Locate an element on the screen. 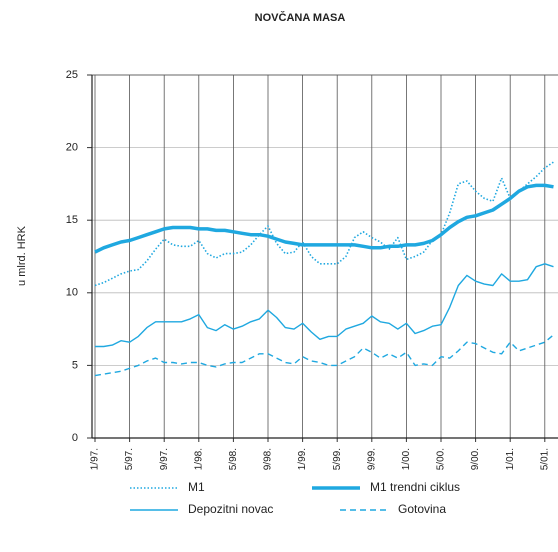 This screenshot has width=558, height=552. x-tick-label: 9/00. is located at coordinates (475, 459).